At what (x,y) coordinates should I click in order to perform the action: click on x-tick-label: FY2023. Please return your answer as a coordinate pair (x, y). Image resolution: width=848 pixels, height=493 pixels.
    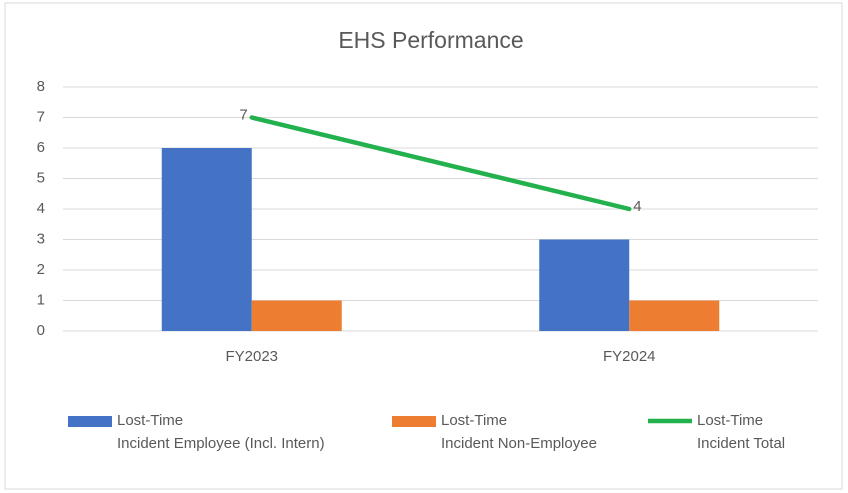
    Looking at the image, I should click on (251, 356).